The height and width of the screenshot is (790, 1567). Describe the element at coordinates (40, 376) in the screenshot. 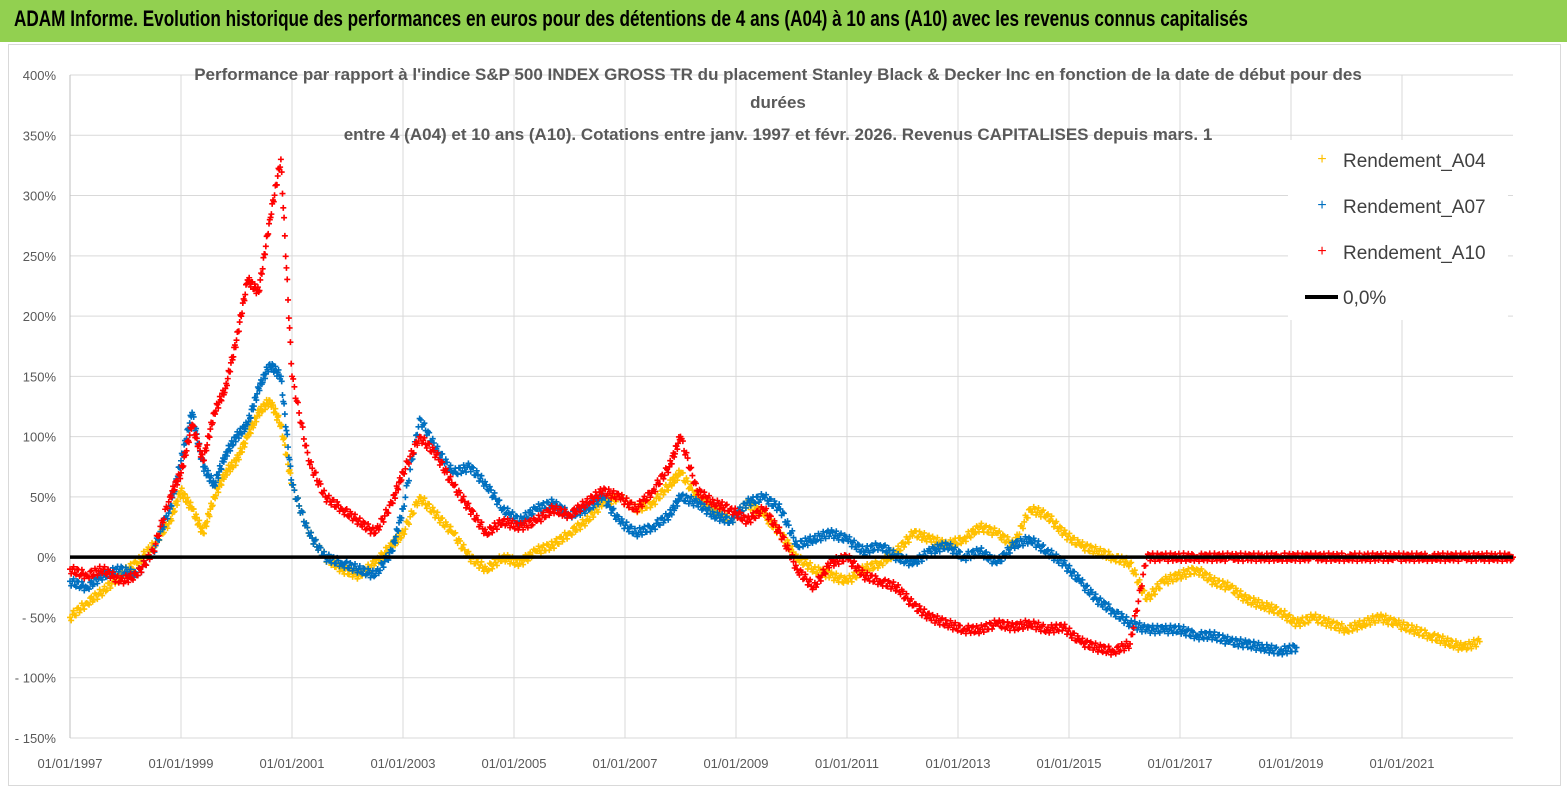

I see `y-tick-label: 150%` at that location.